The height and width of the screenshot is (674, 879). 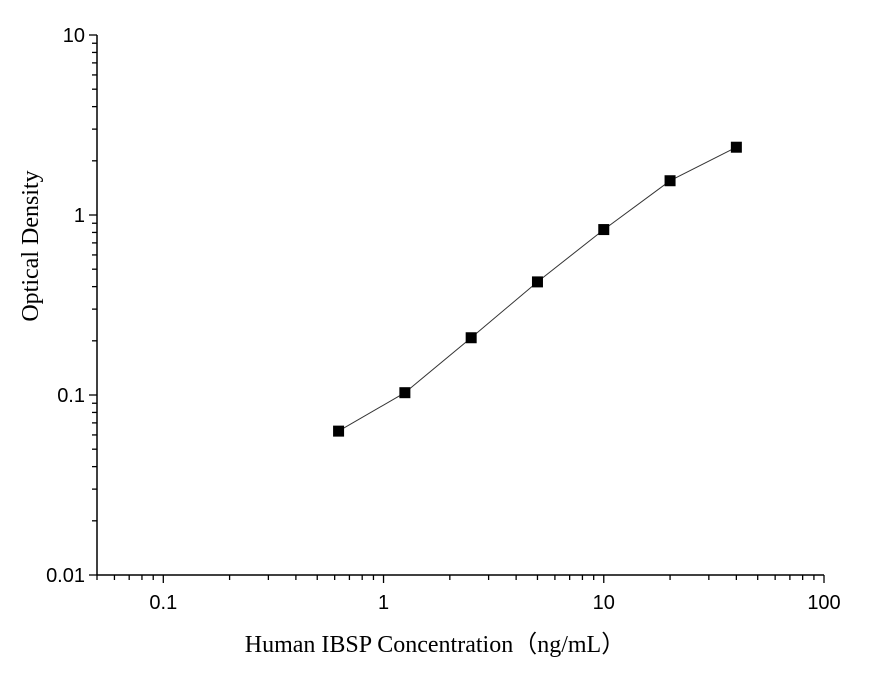 I want to click on y-tick-label: 10, so click(x=74, y=36).